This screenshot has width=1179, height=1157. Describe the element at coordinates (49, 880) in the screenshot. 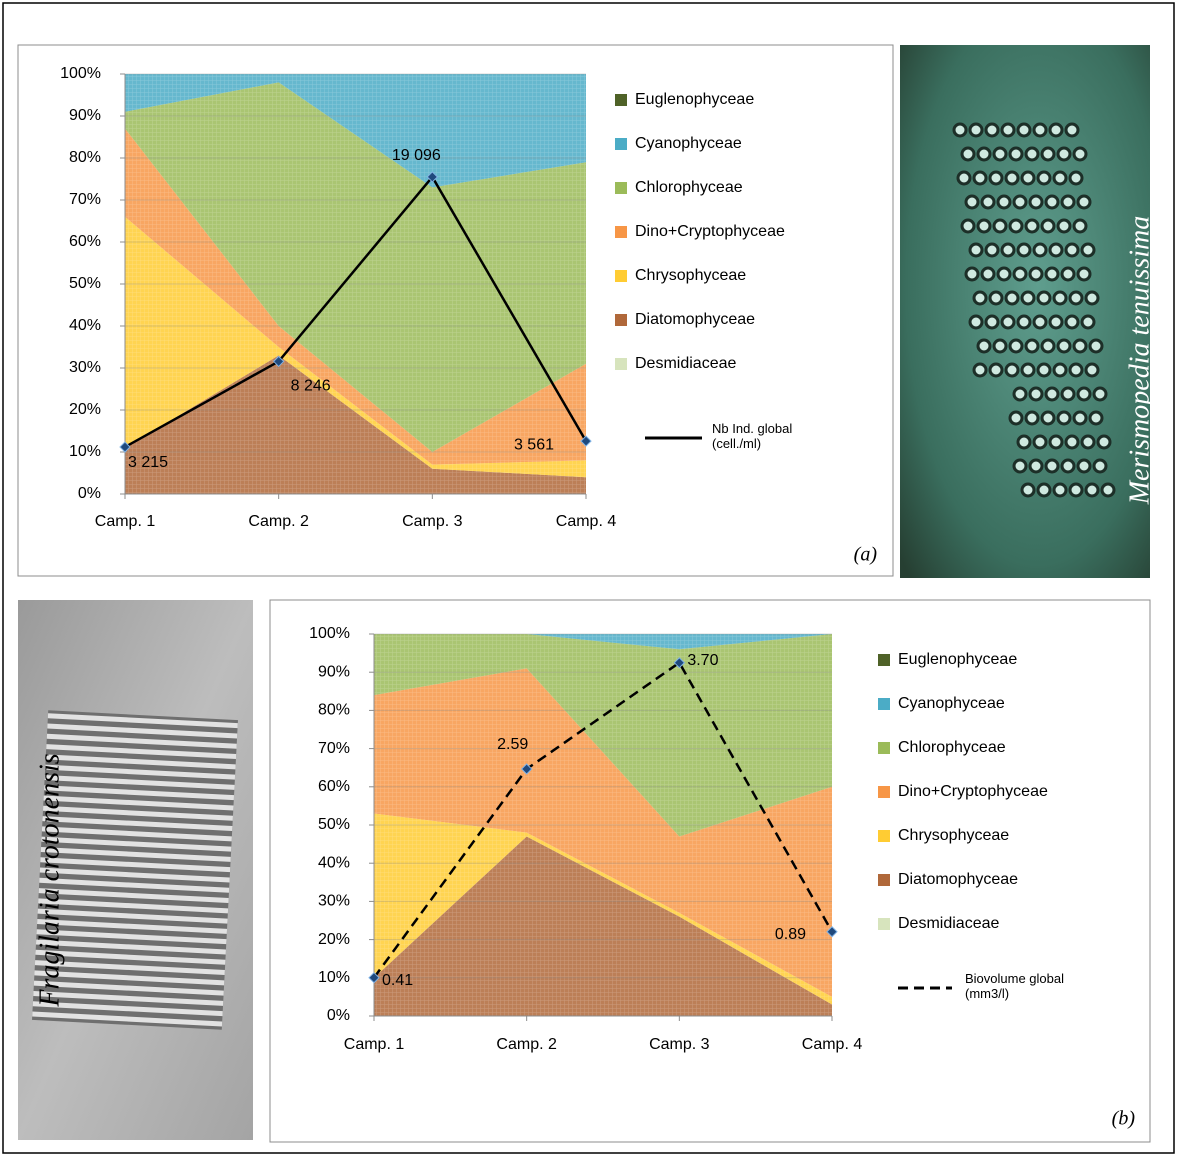

I see `photo-caption: Fragilaria crotonensis` at that location.